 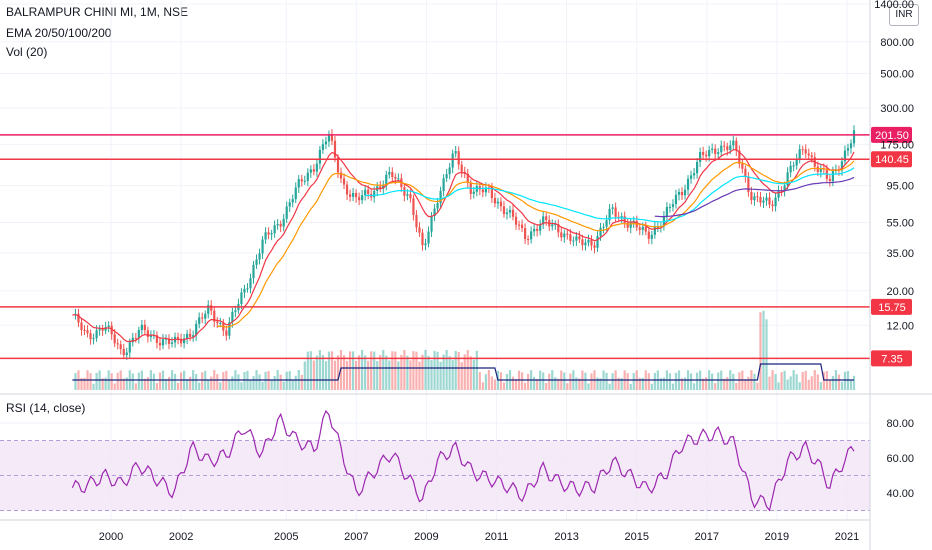 I want to click on ema-100-line, so click(x=610, y=195).